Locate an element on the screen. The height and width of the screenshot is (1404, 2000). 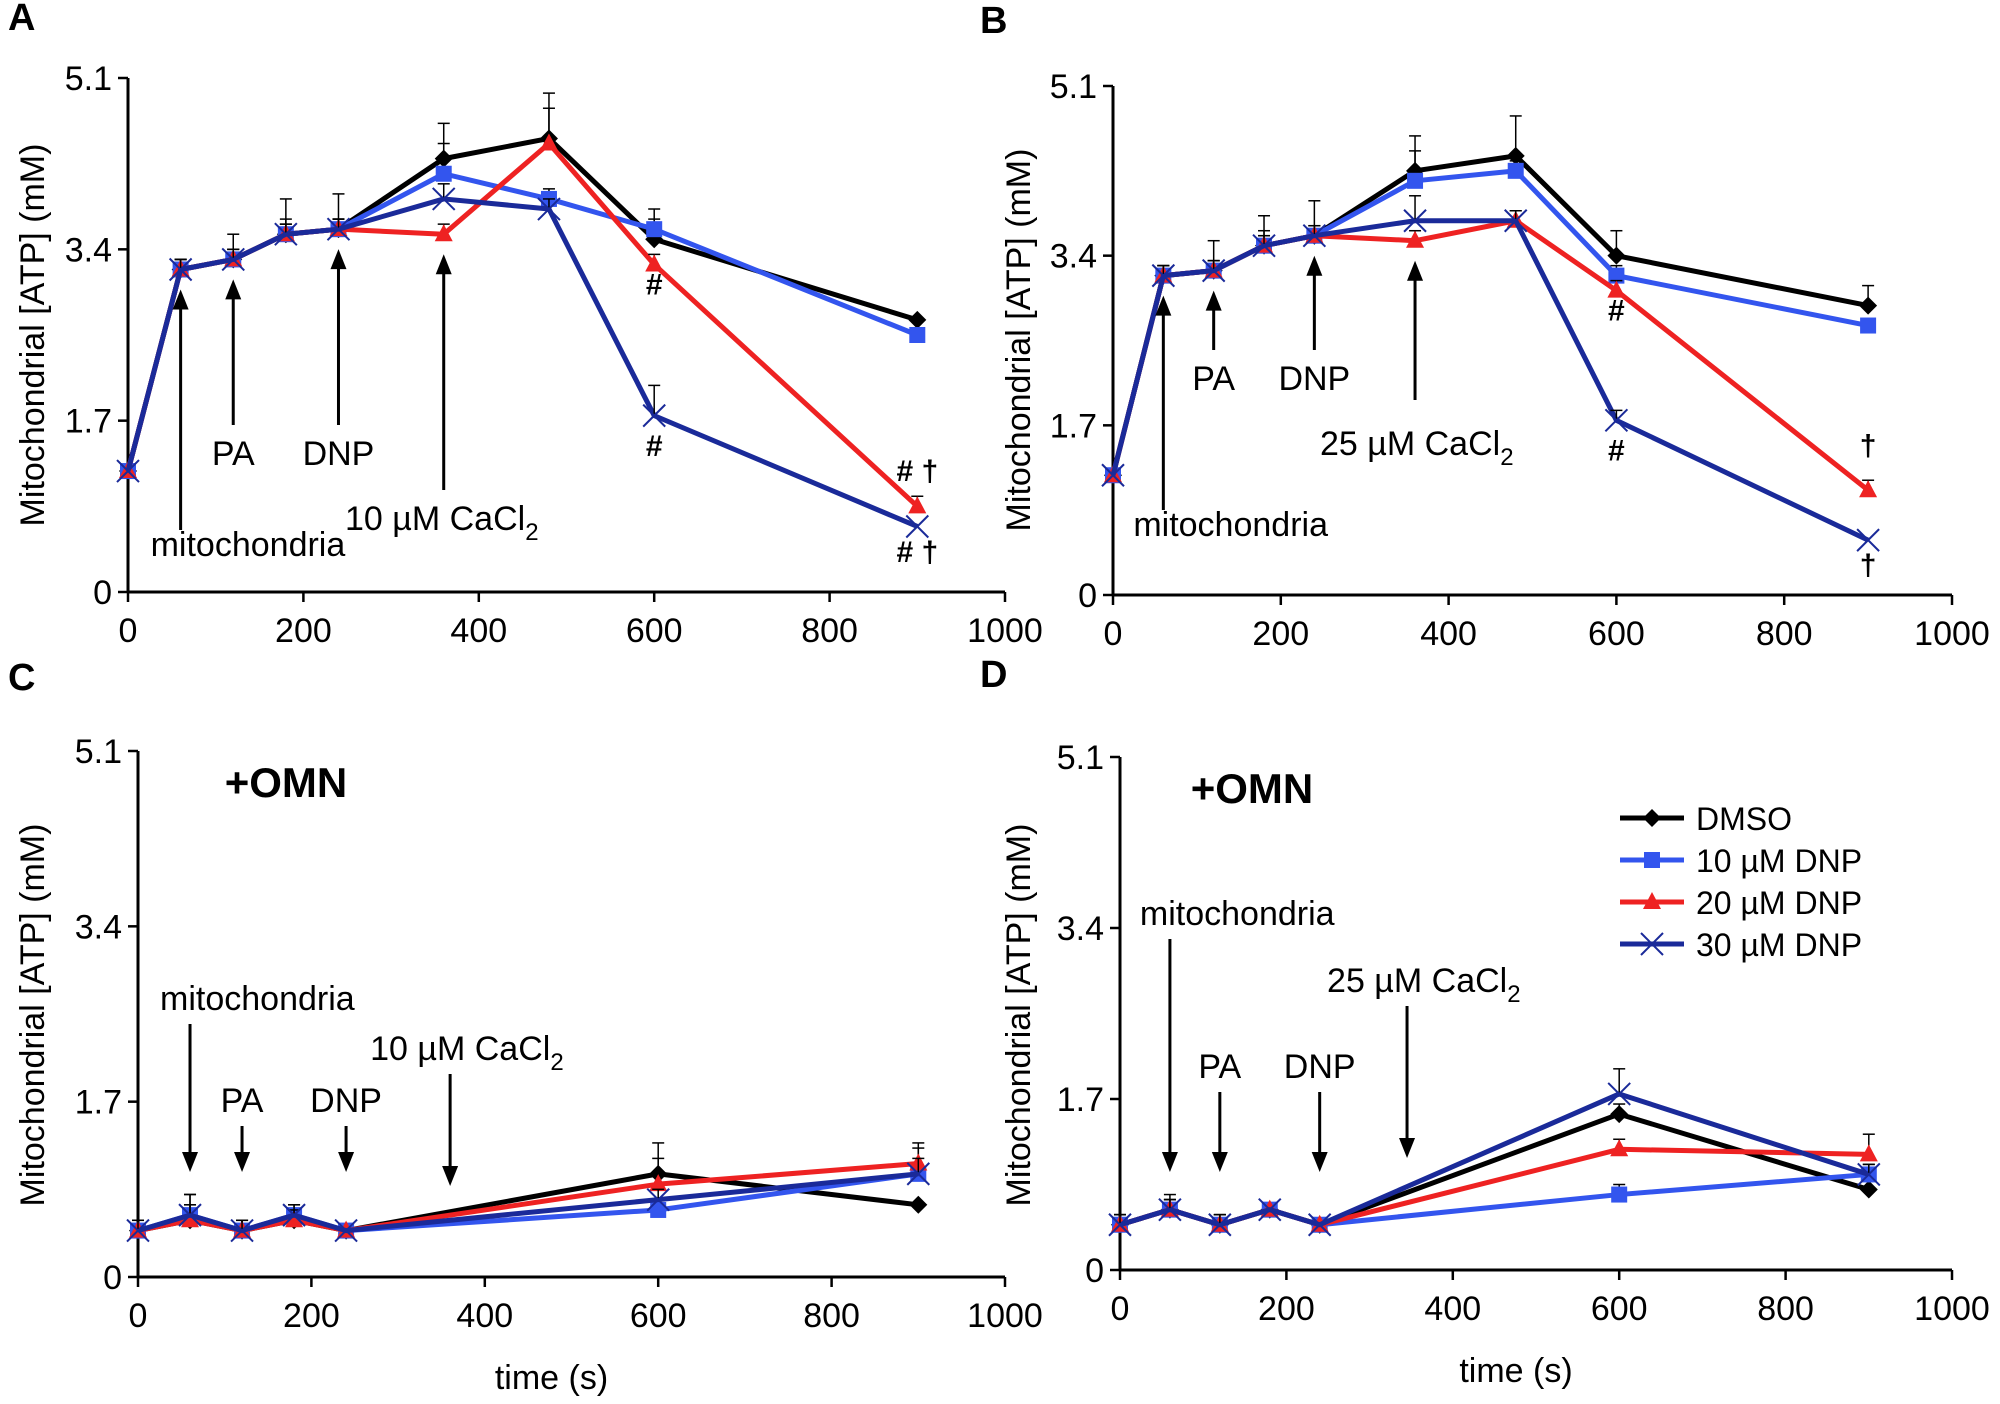
series-10-m-dnp is located at coordinates (523, 311).